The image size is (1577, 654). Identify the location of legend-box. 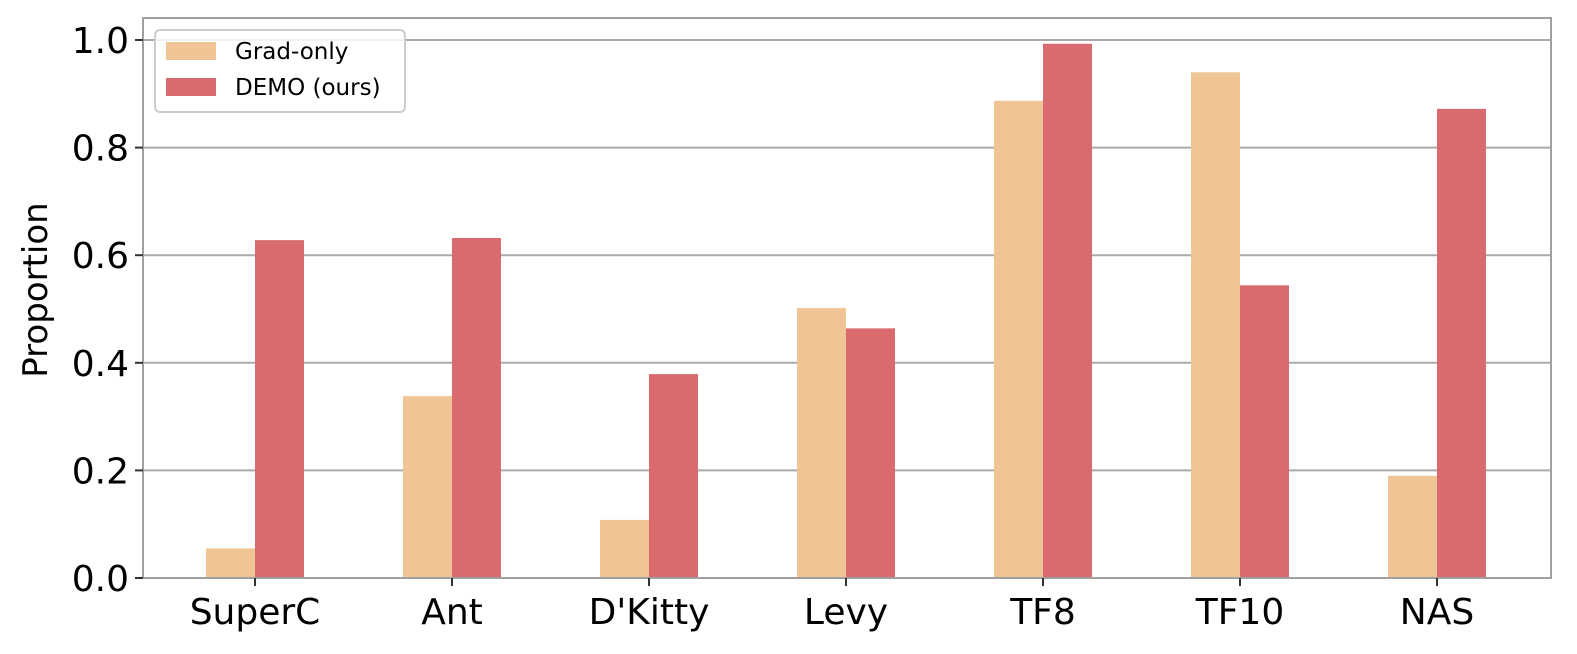
(280, 71).